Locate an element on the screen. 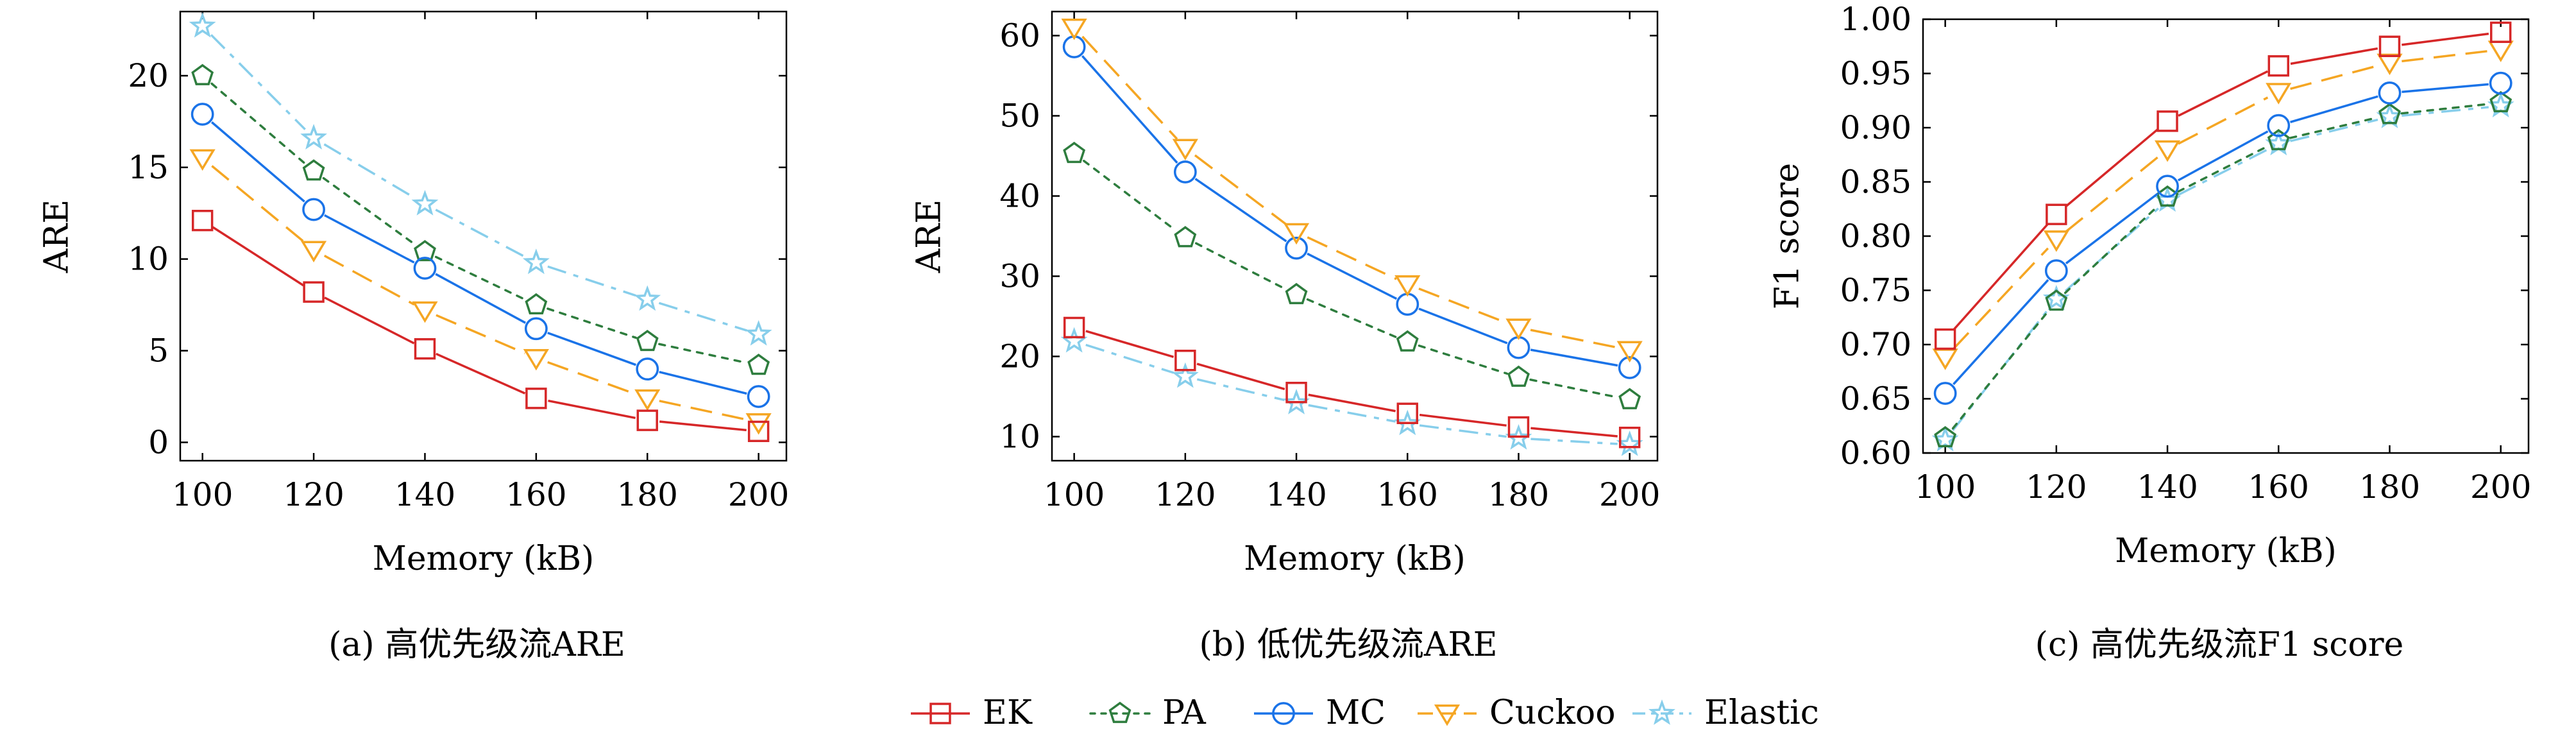 This screenshot has width=2576, height=743. panel-a-series-mc is located at coordinates (480, 255).